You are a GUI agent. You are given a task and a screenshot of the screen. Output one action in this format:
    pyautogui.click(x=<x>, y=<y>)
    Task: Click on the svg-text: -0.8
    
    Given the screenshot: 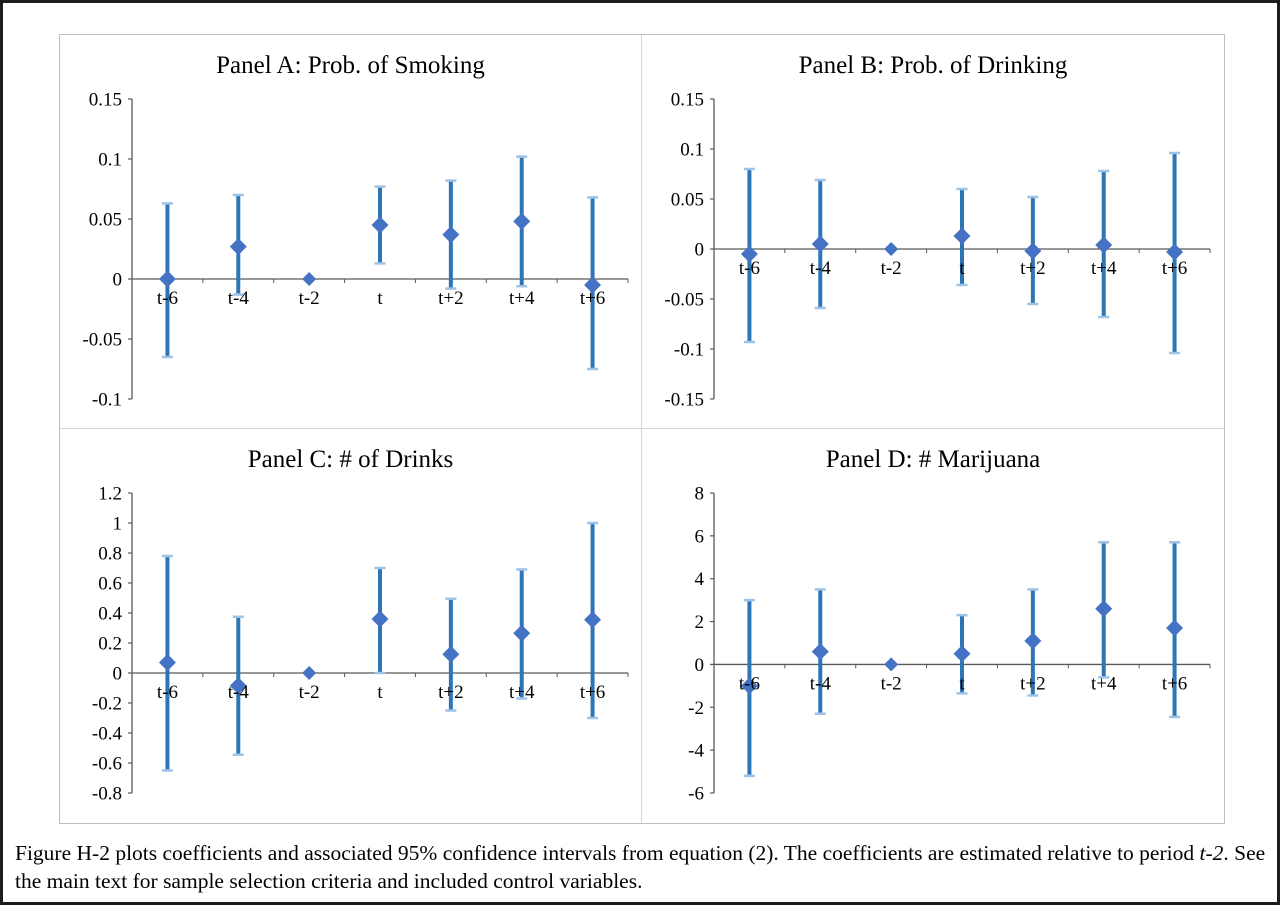 What is the action you would take?
    pyautogui.click(x=107, y=794)
    